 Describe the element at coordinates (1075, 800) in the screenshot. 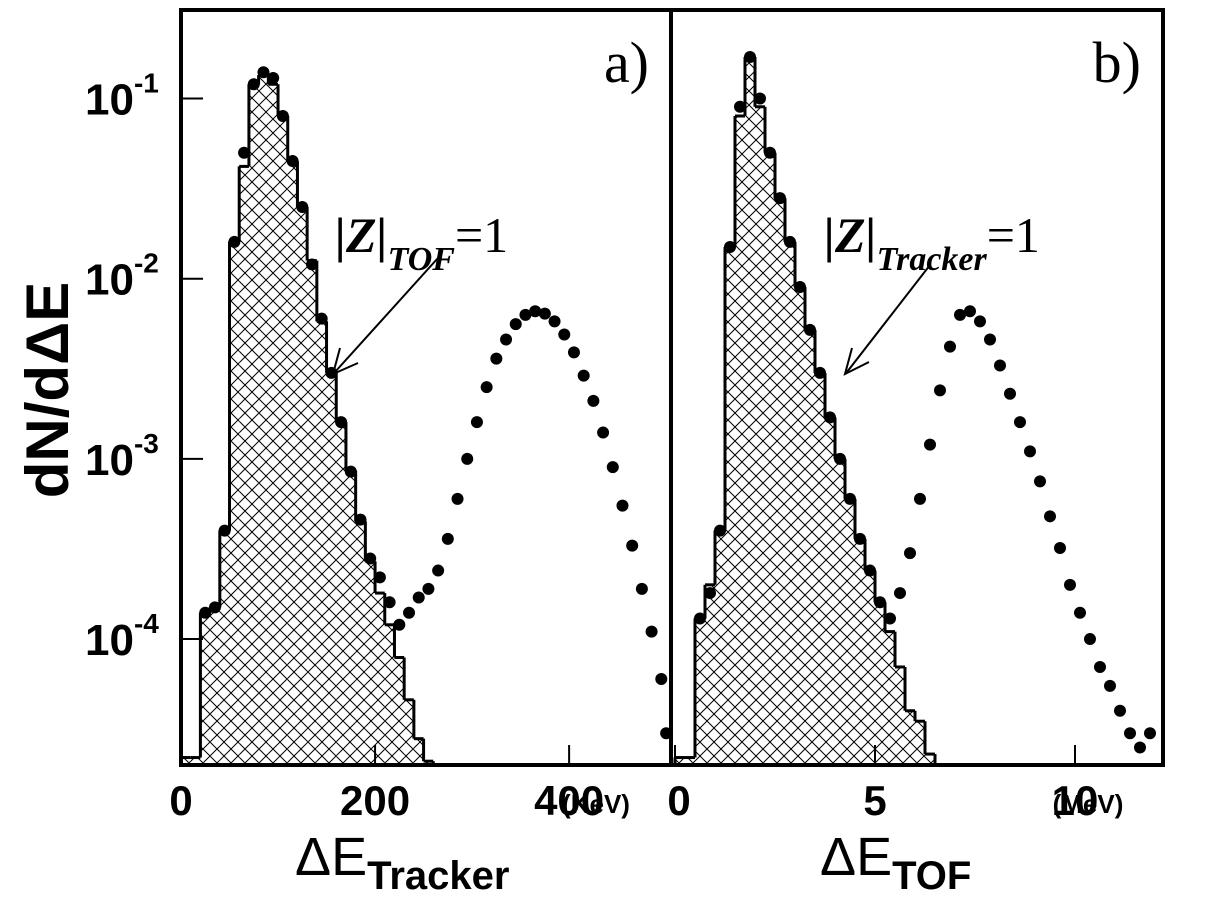

I see `x-tick-label: 10` at that location.